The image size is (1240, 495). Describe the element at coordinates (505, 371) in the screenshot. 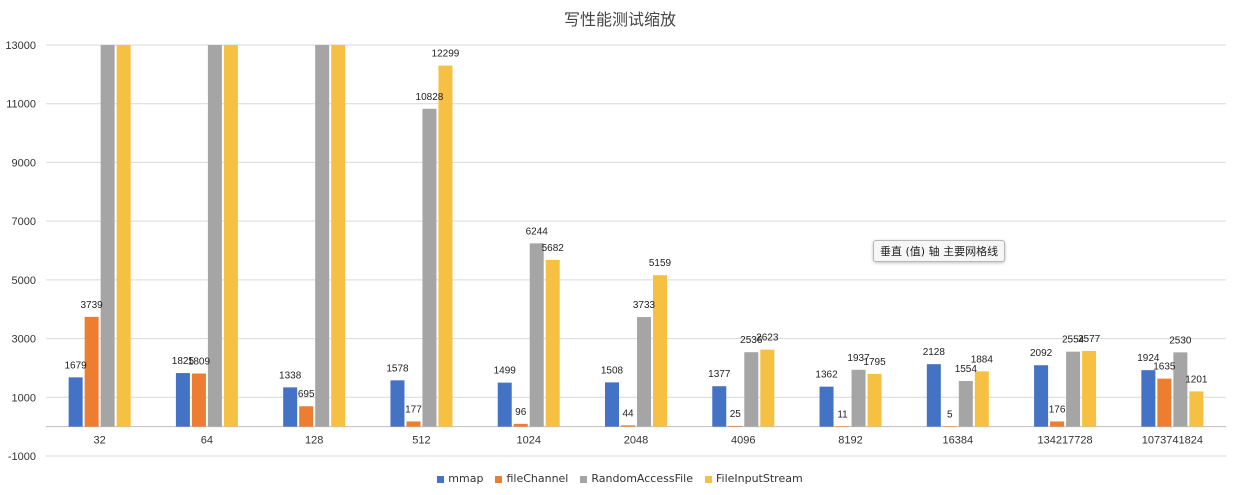

I see `data-label: 1499` at that location.